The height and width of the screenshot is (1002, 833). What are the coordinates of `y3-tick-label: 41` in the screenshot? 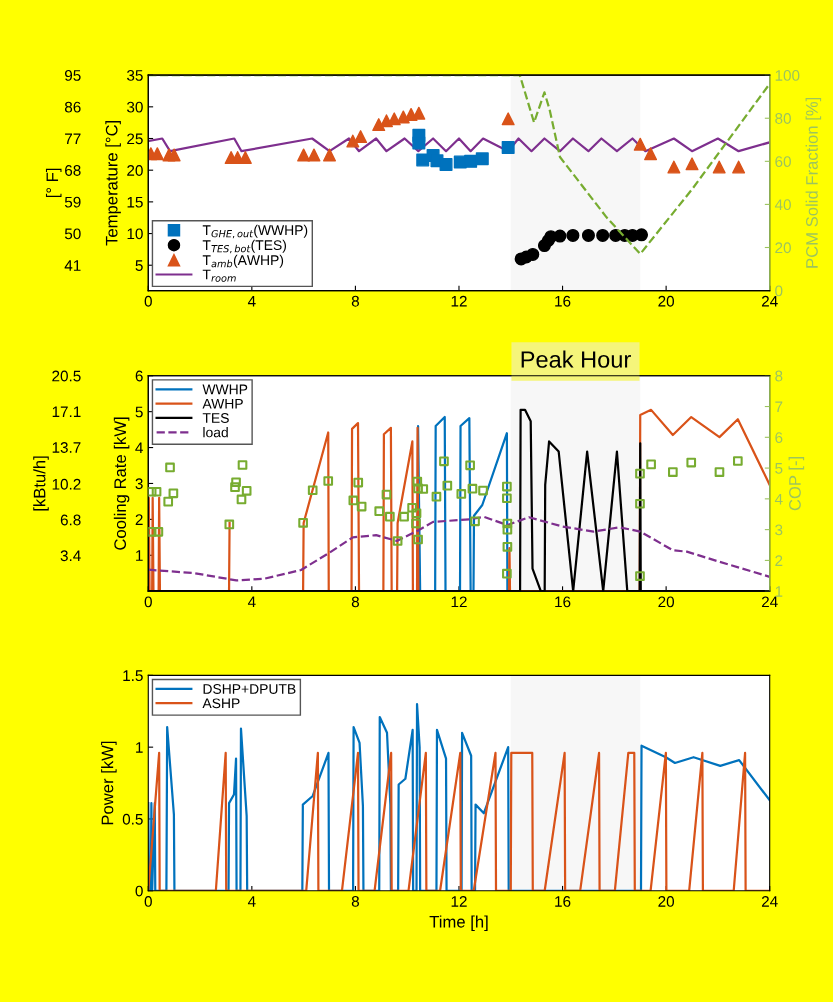 It's located at (72, 265).